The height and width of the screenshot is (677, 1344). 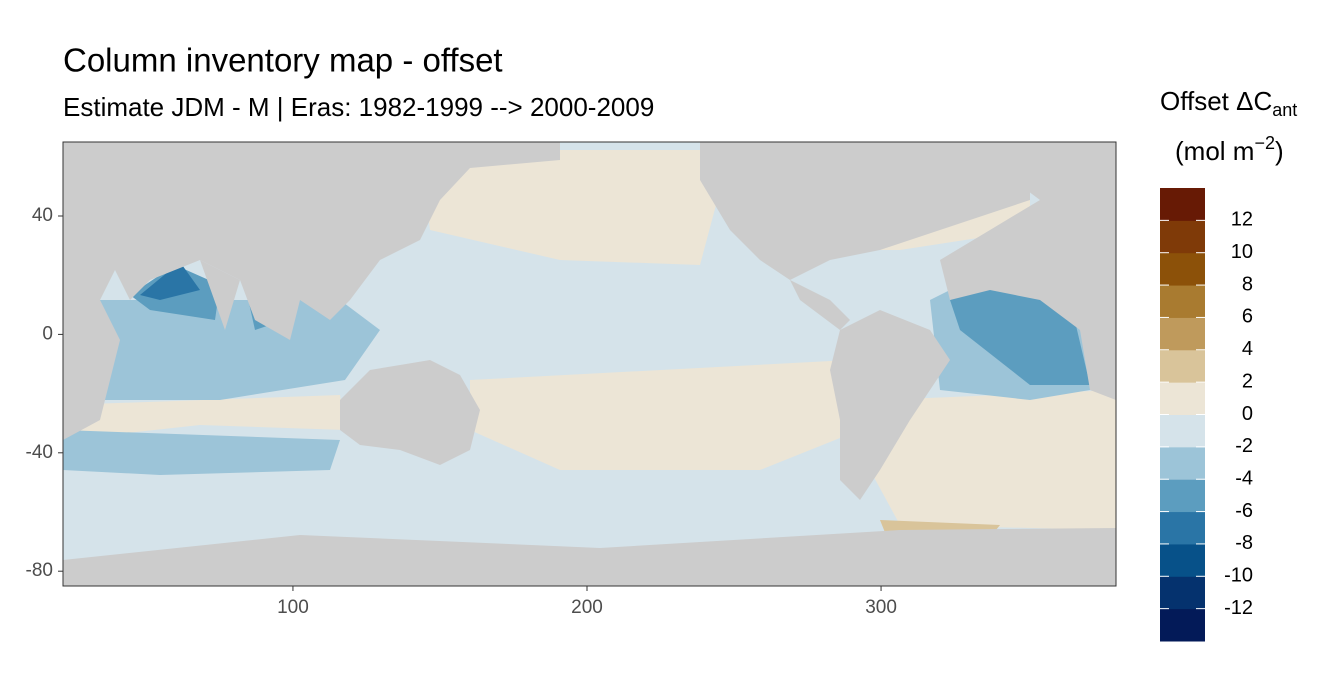 I want to click on legend-unit: (mol m−2), so click(x=1229, y=149).